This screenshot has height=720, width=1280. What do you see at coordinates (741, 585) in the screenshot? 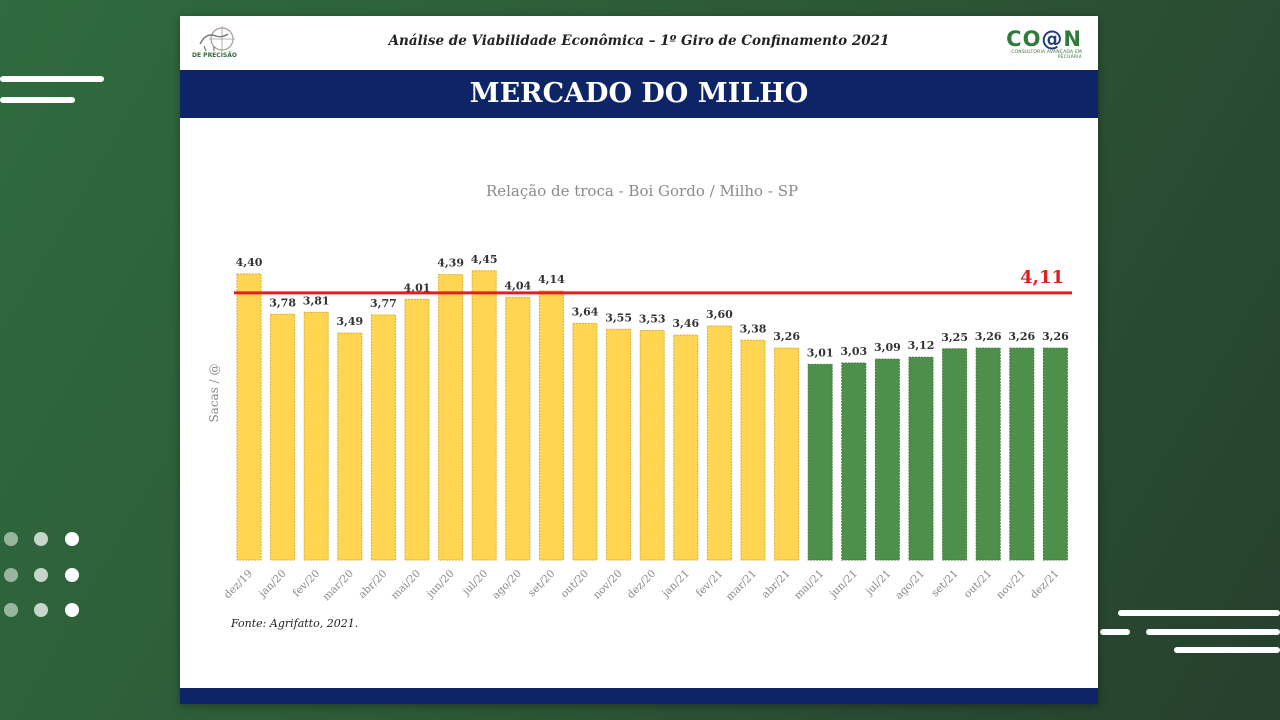
I see `x-tick-label: mar/21` at bounding box center [741, 585].